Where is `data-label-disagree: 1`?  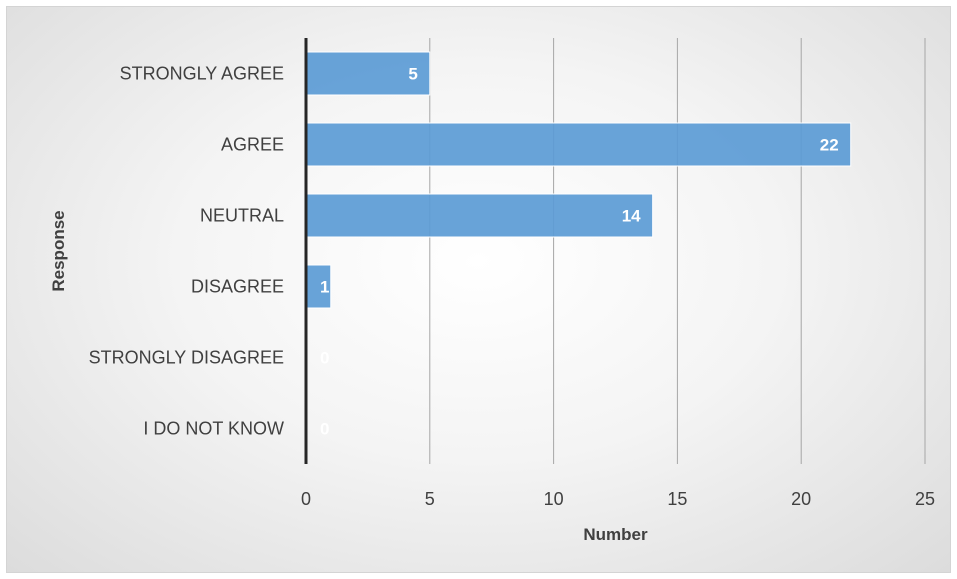 data-label-disagree: 1 is located at coordinates (324, 287).